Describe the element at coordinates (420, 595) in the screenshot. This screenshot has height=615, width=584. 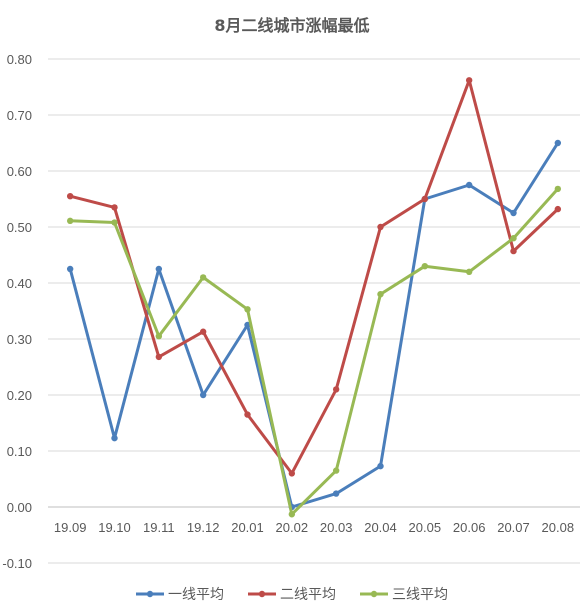
I see `legend-label: 三线平均` at that location.